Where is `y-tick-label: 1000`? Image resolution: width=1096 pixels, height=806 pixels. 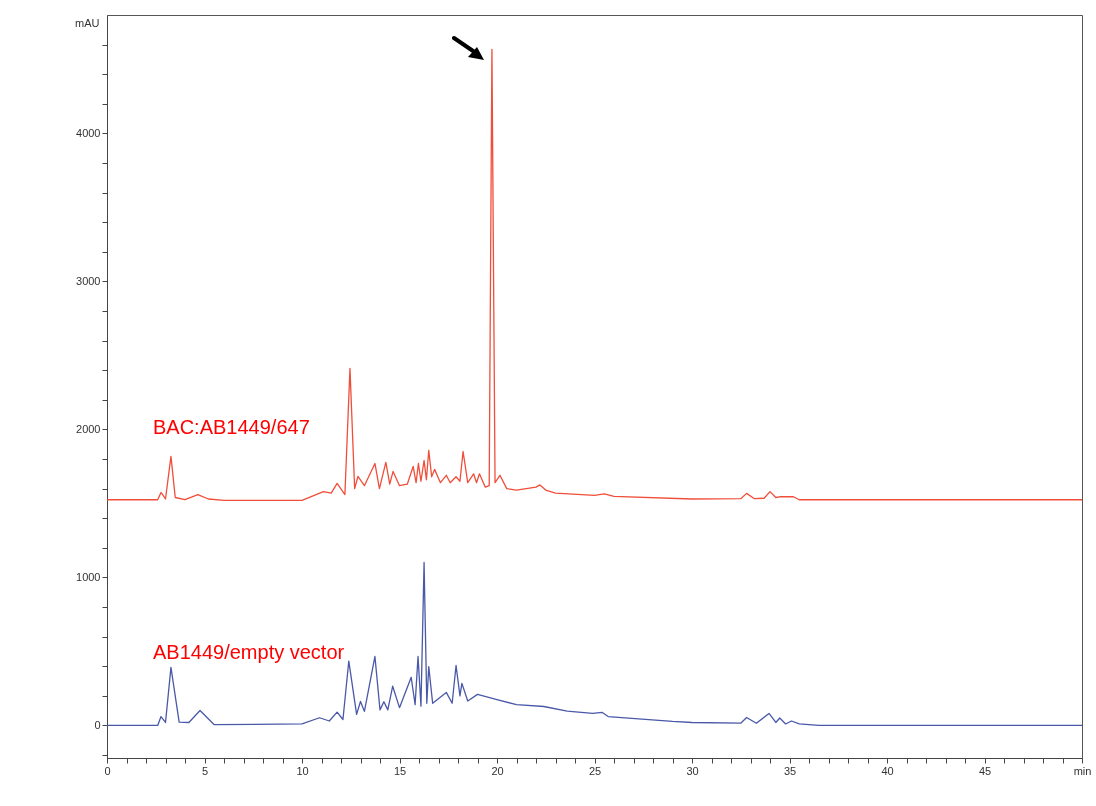
y-tick-label: 1000 is located at coordinates (88, 576).